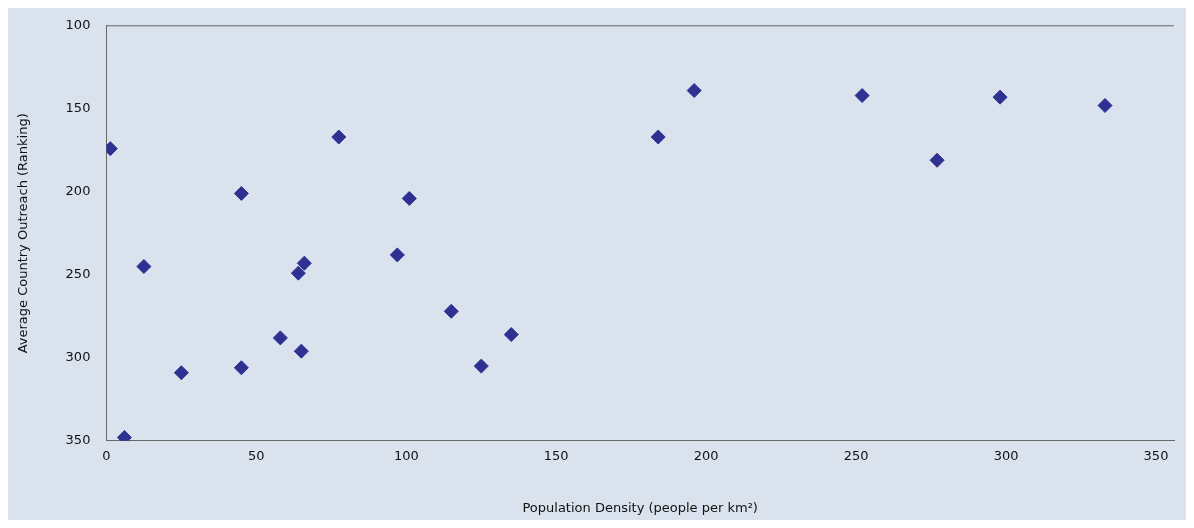 Image resolution: width=1194 pixels, height=528 pixels. What do you see at coordinates (1006, 455) in the screenshot?
I see `x-tick-label: 300` at bounding box center [1006, 455].